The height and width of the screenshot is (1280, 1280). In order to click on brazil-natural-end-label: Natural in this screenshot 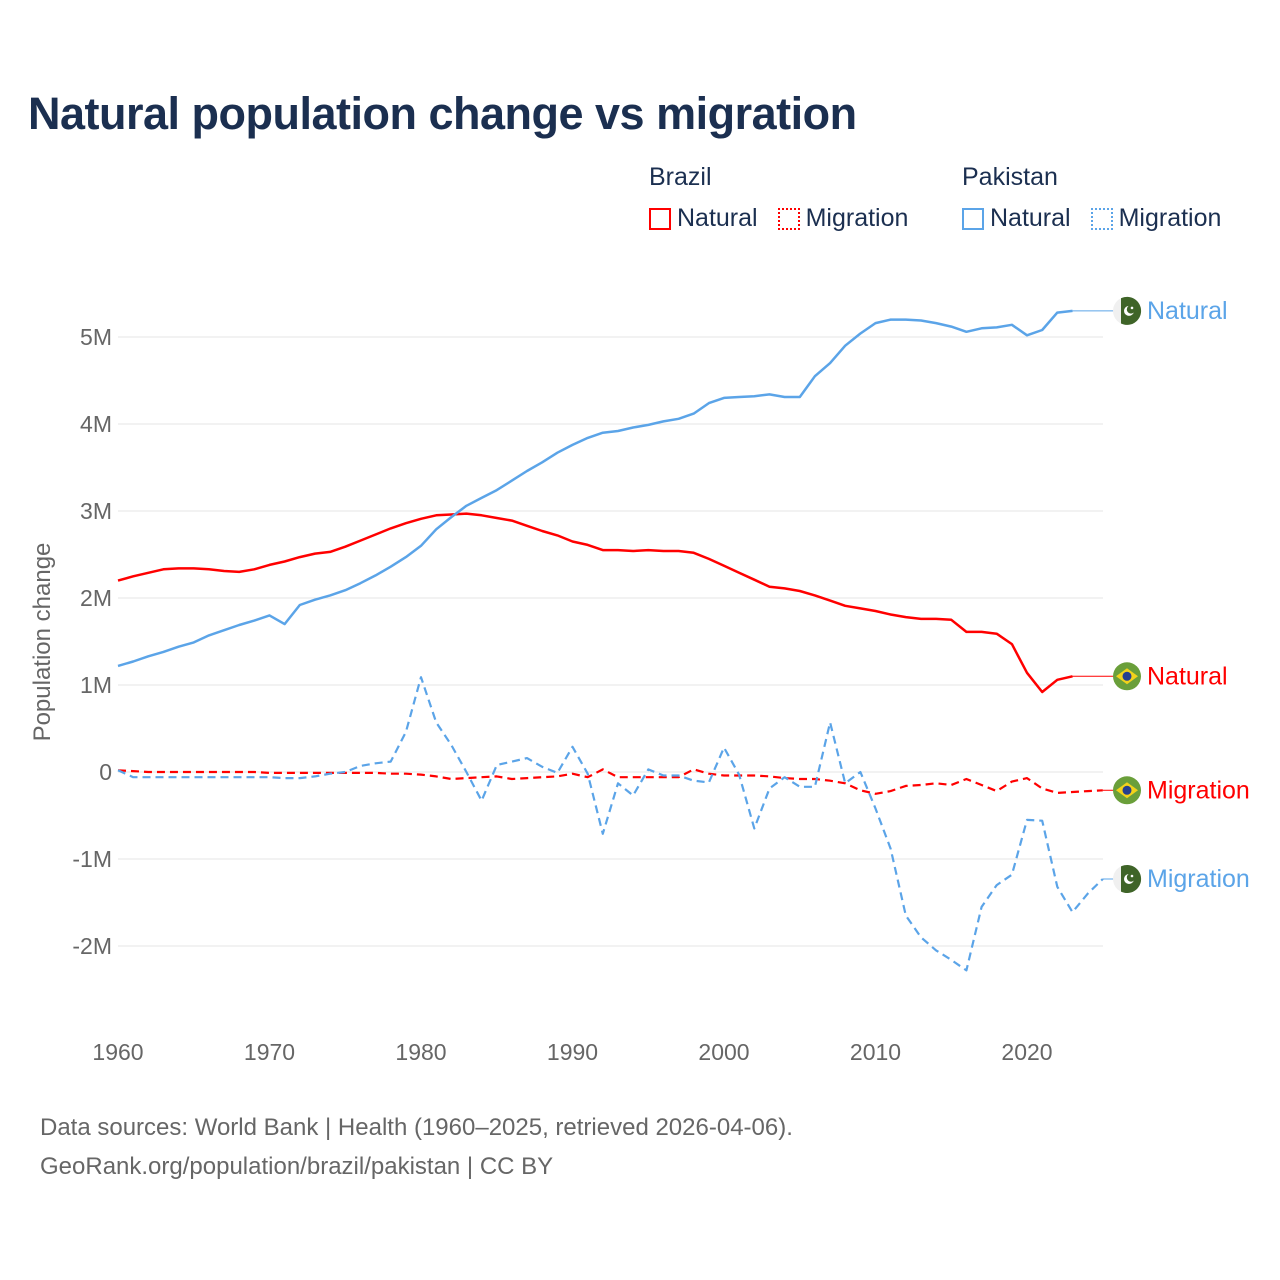, I will do `click(1187, 676)`.